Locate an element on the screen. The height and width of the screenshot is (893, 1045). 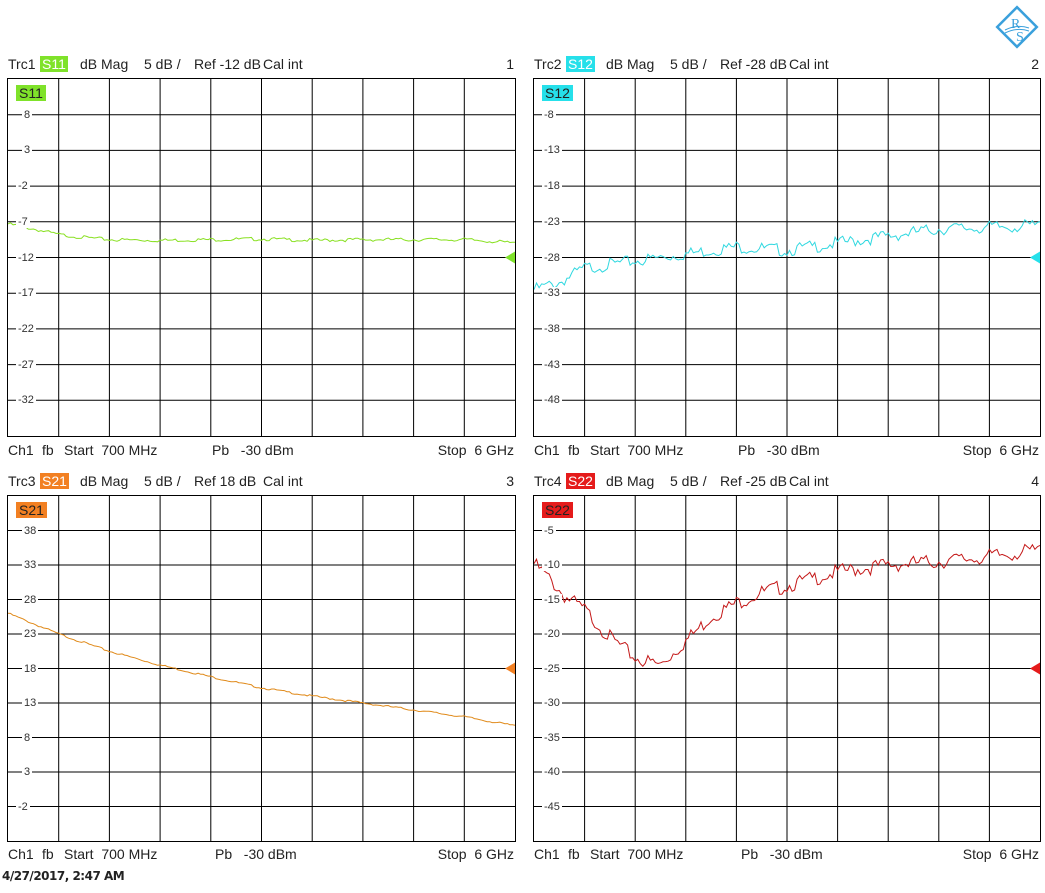
y-axis-label: -30 is located at coordinates (552, 703).